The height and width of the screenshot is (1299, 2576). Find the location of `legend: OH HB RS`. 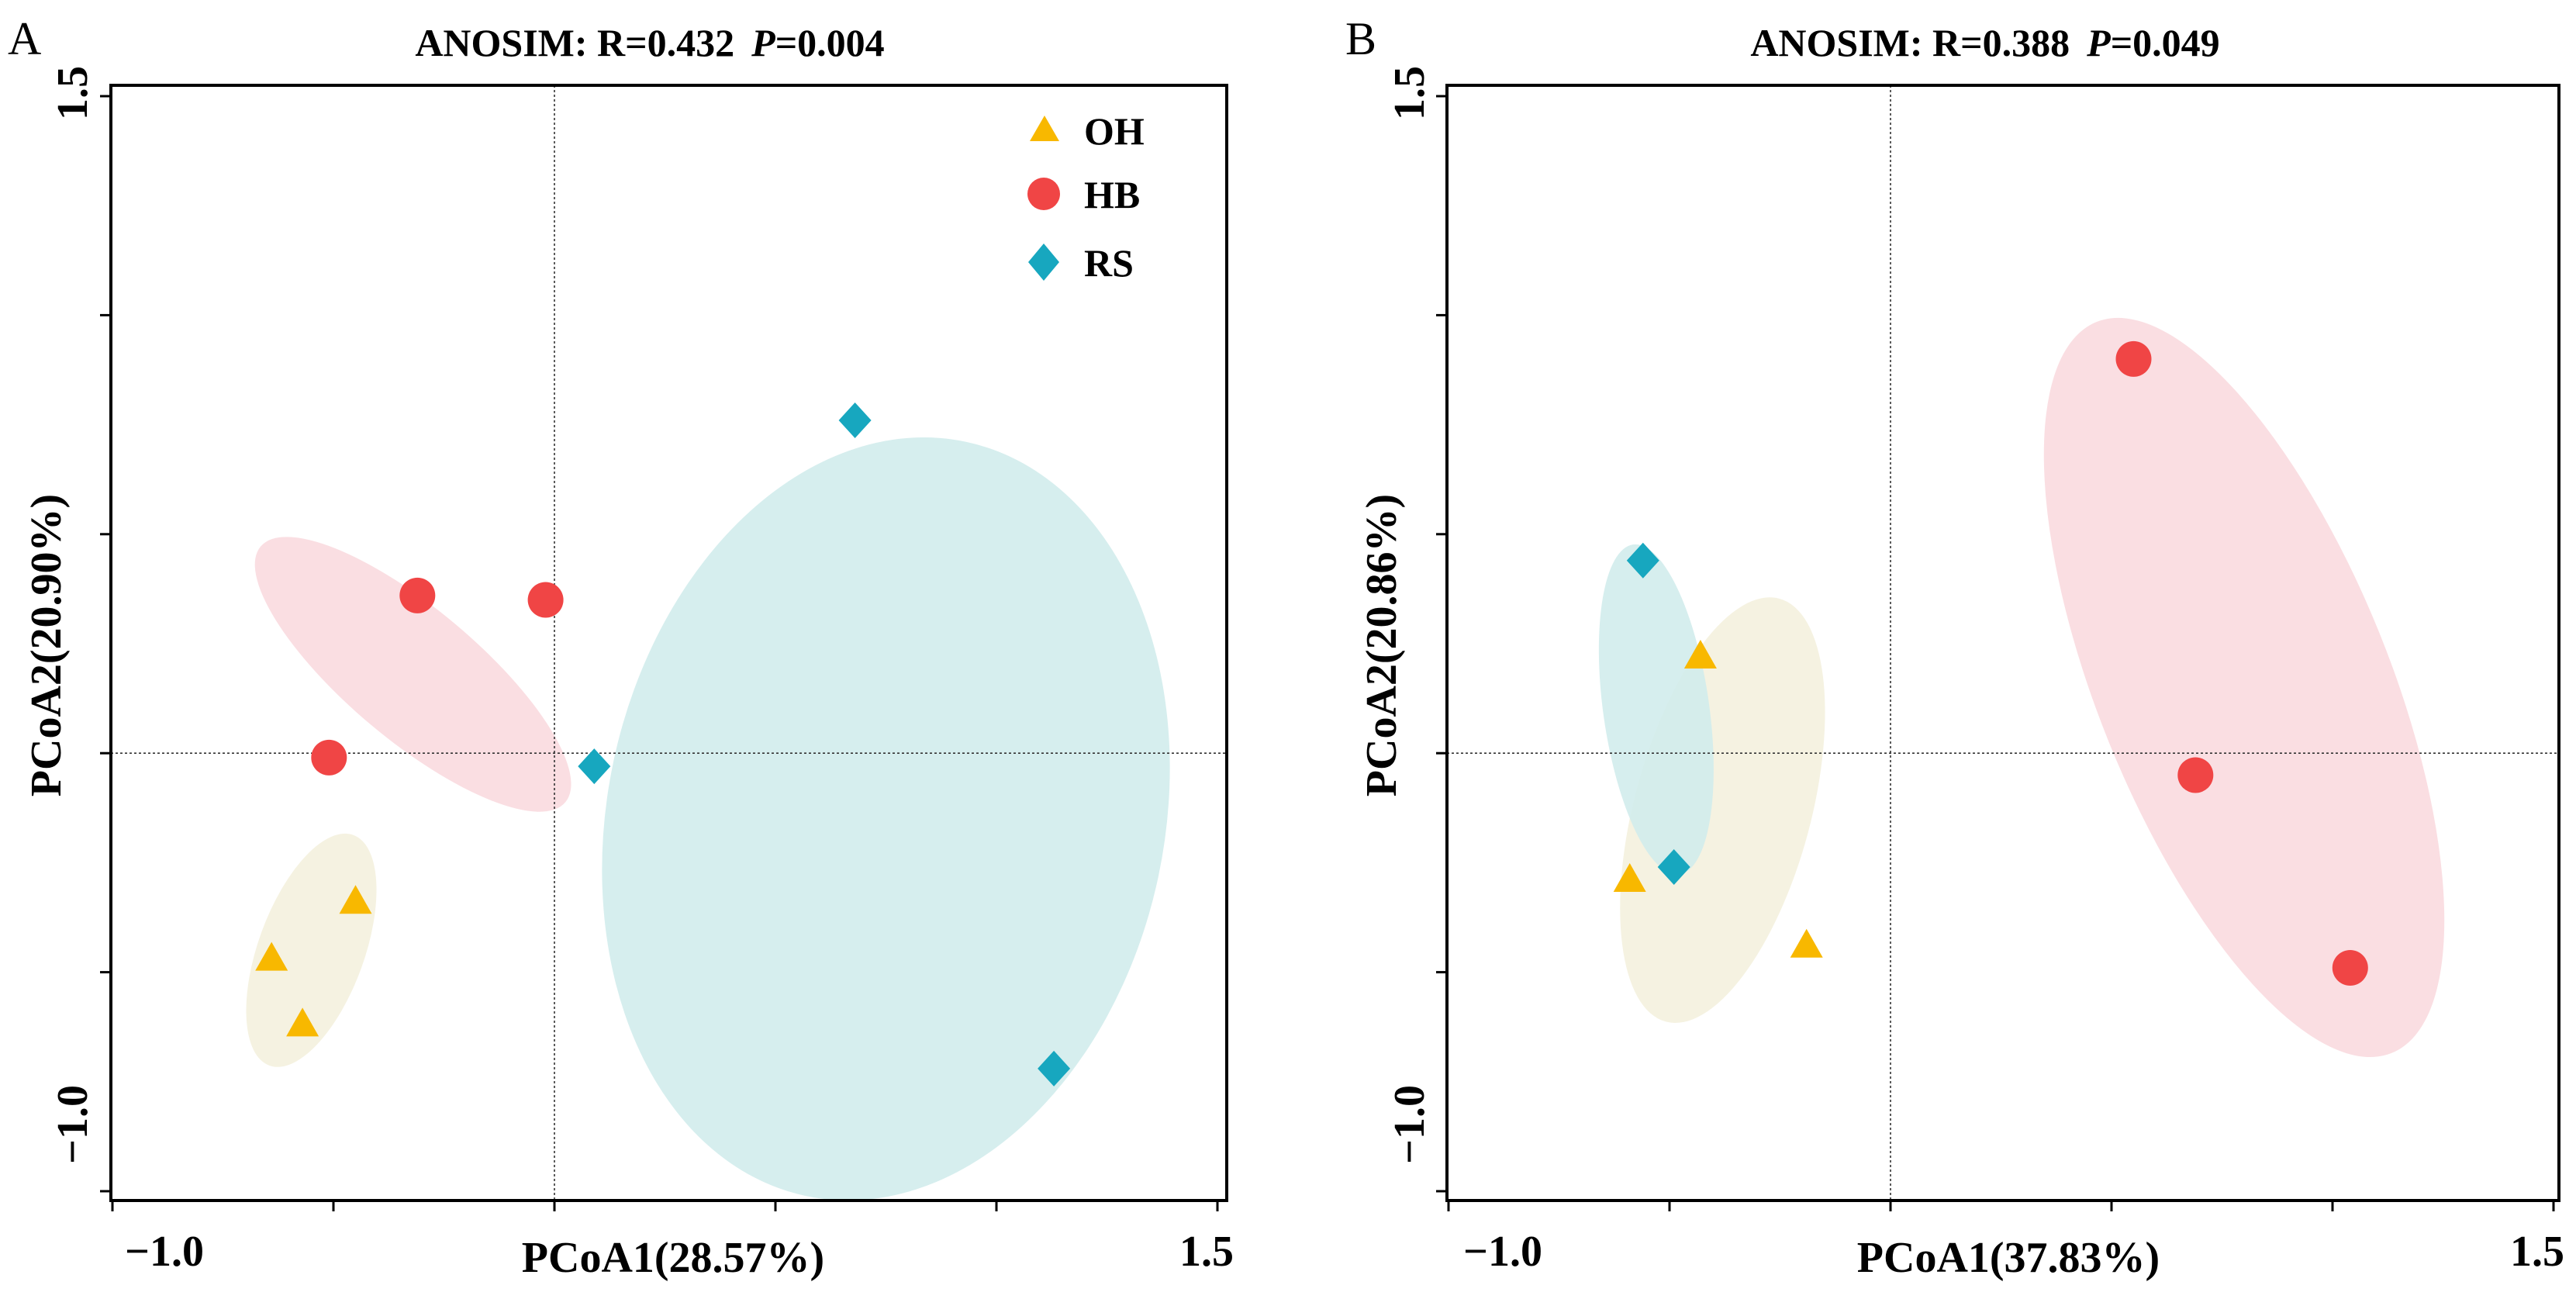

legend: OH HB RS is located at coordinates (1086, 197).